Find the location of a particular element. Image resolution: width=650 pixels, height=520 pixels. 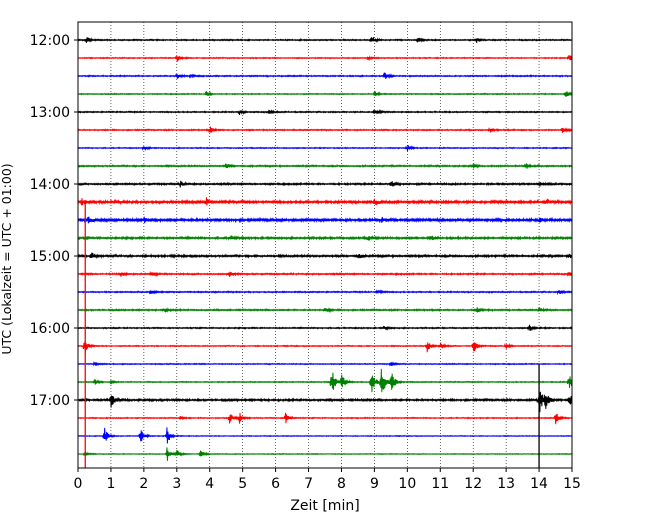

x-tick-label: 14 is located at coordinates (539, 484).